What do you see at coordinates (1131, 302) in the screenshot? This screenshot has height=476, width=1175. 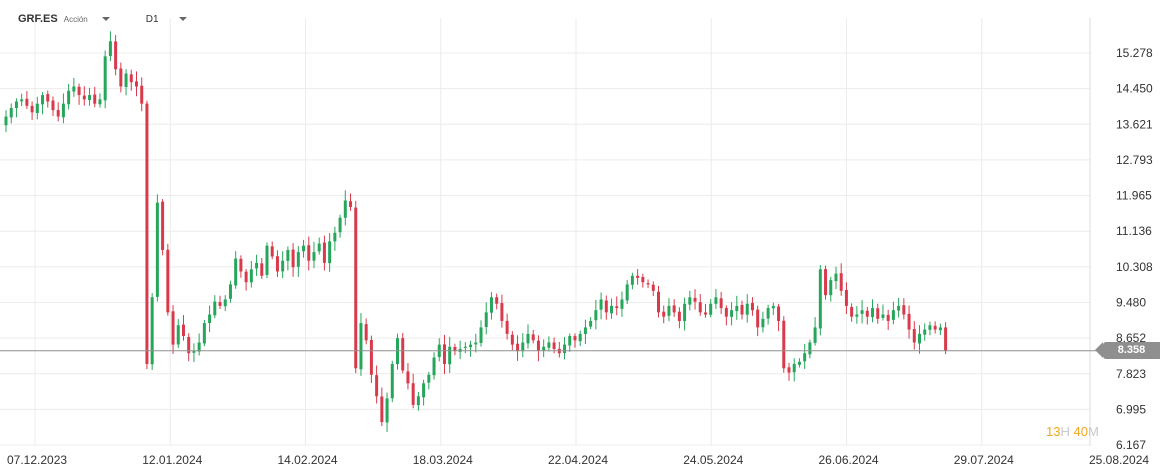 I see `y-tick-label: 9.480` at bounding box center [1131, 302].